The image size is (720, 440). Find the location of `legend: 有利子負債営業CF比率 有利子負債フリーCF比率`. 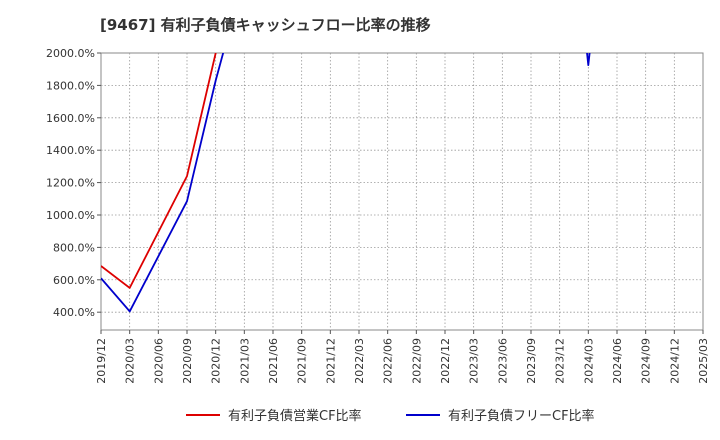

legend: 有利子負債営業CF比率 有利子負債フリーCF比率 is located at coordinates (390, 416).